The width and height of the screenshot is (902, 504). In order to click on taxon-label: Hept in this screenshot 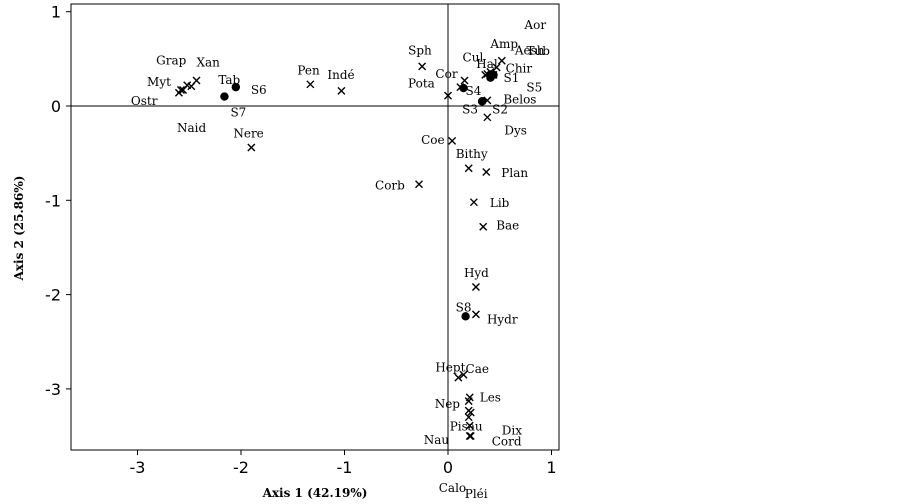, I will do `click(450, 368)`.